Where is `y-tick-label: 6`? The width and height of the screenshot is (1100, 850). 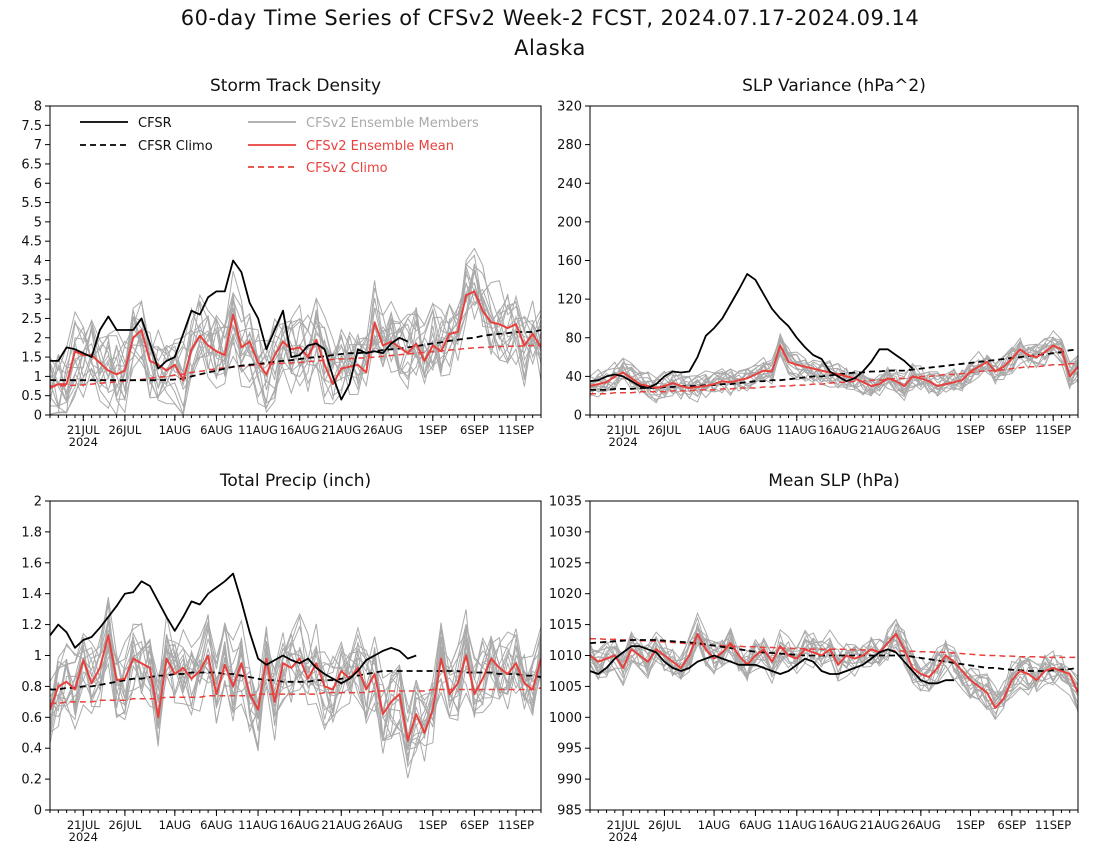
y-tick-label: 6 is located at coordinates (38, 184).